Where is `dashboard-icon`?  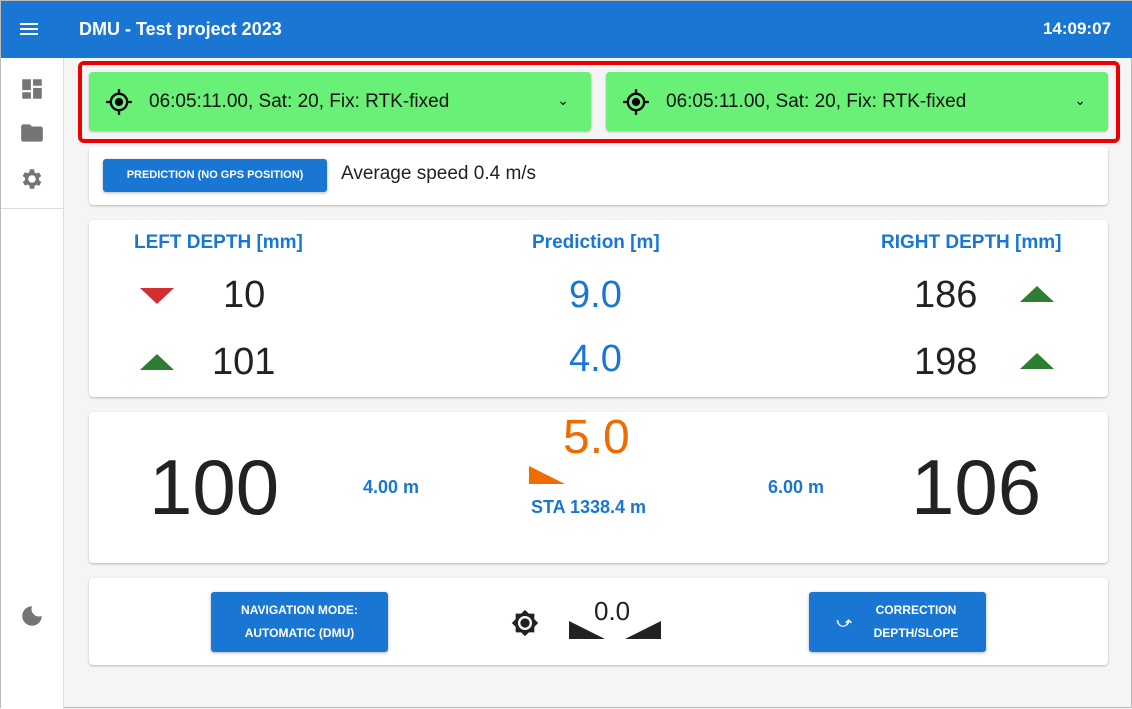
dashboard-icon is located at coordinates (32, 89).